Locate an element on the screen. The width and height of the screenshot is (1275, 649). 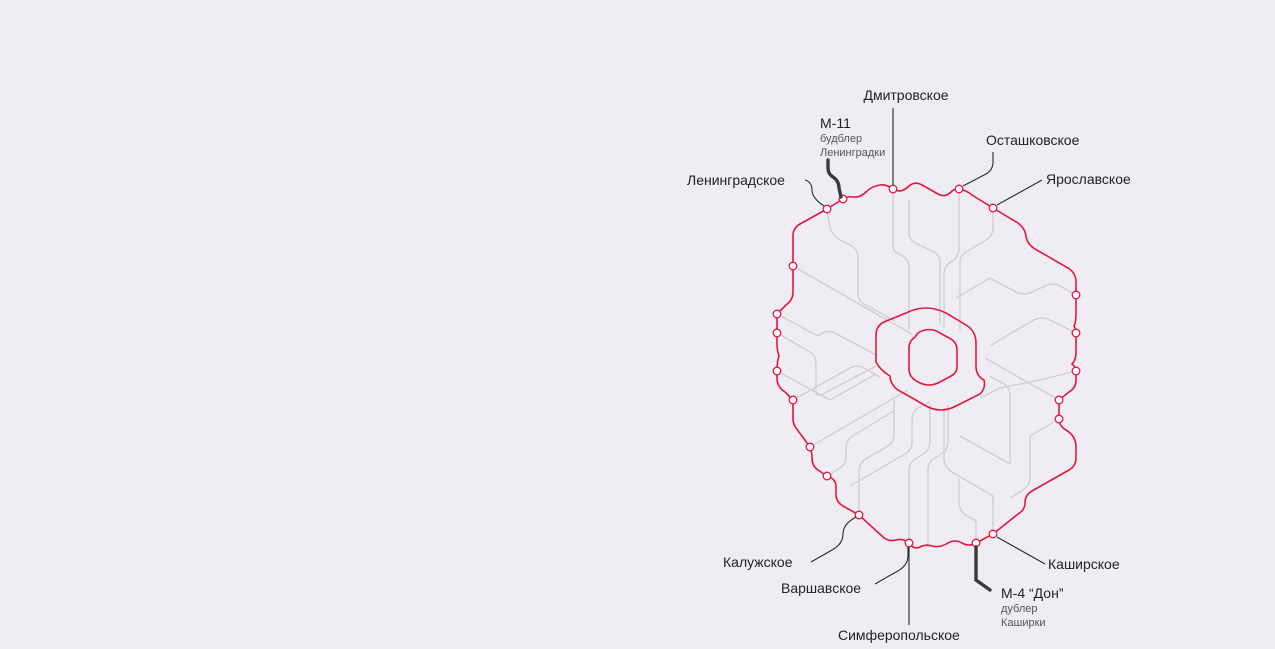
road-e2-grey is located at coordinates (1033, 332).